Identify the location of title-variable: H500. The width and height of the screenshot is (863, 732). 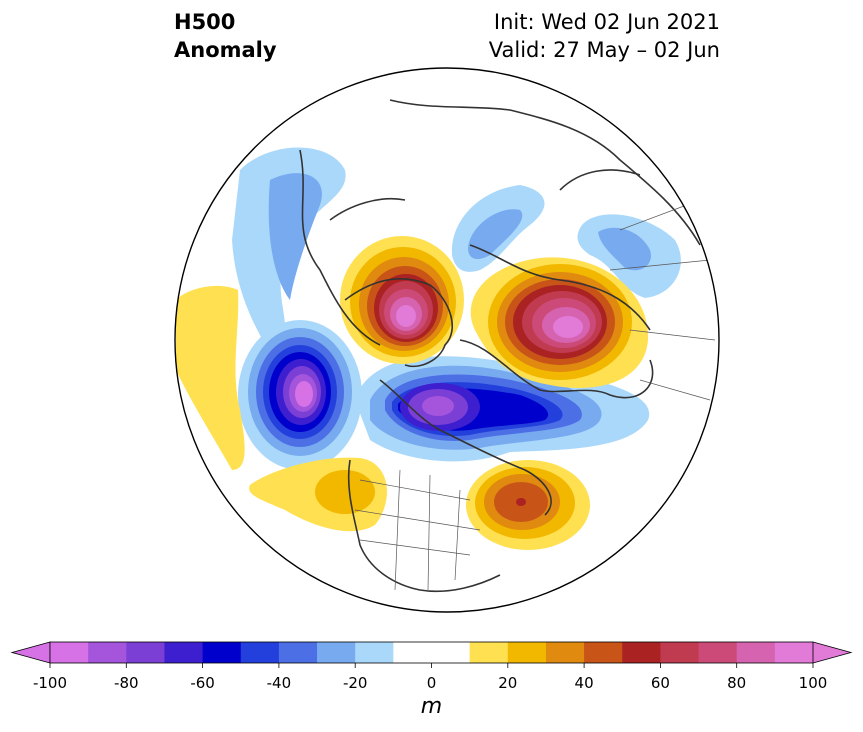
(205, 22).